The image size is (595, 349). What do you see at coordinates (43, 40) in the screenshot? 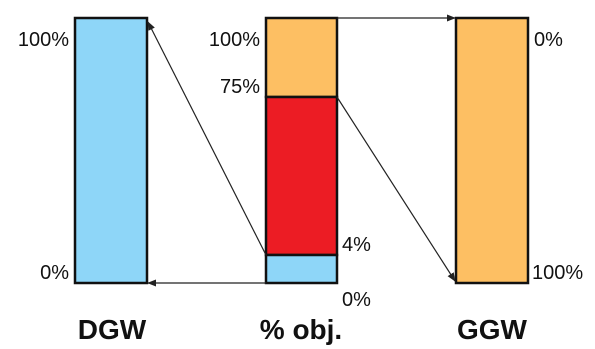
I see `dgw-top-label: 100%` at bounding box center [43, 40].